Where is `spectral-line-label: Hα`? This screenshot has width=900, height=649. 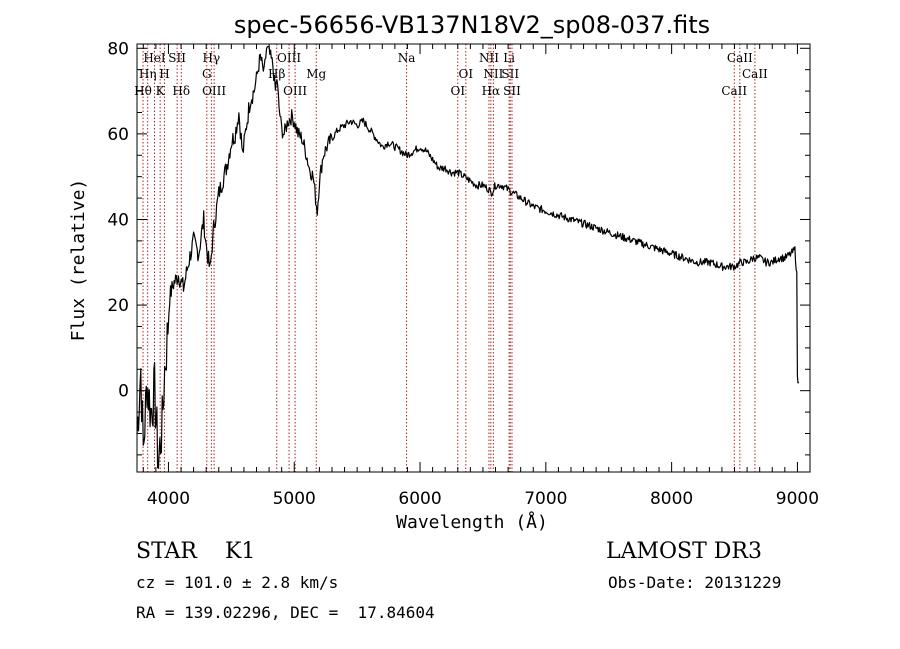 spectral-line-label: Hα is located at coordinates (491, 91).